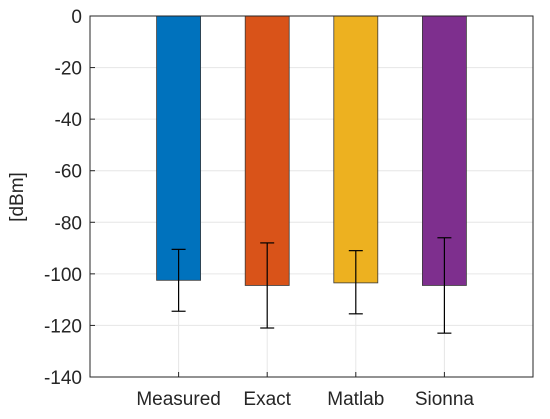 Image resolution: width=550 pixels, height=419 pixels. What do you see at coordinates (68, 120) in the screenshot?
I see `y-tick-label: -40` at bounding box center [68, 120].